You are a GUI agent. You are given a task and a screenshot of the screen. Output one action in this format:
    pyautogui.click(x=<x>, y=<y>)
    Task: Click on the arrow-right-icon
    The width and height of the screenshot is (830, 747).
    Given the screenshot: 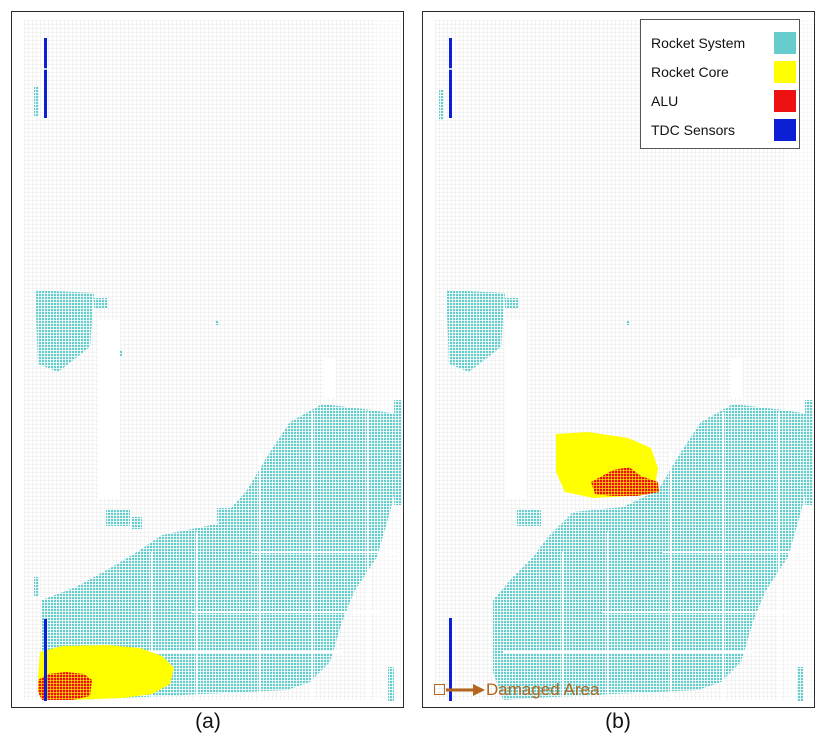 What is the action you would take?
    pyautogui.click(x=465, y=690)
    